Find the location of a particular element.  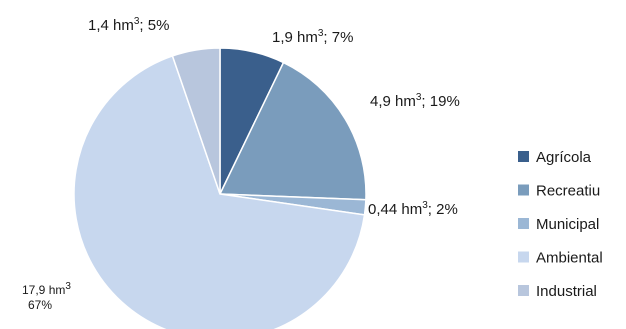

legend-swatch-industrial is located at coordinates (523, 290).